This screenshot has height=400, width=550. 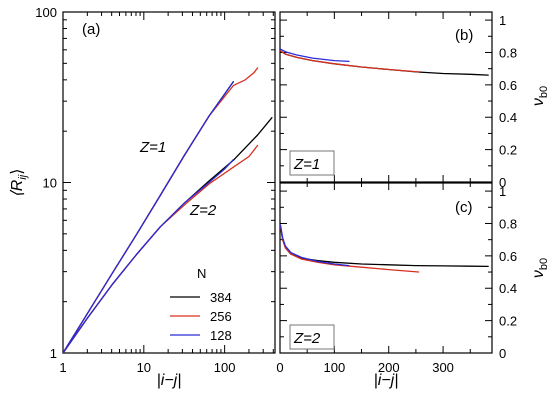 What do you see at coordinates (221, 316) in the screenshot?
I see `legend-label-256: 256` at bounding box center [221, 316].